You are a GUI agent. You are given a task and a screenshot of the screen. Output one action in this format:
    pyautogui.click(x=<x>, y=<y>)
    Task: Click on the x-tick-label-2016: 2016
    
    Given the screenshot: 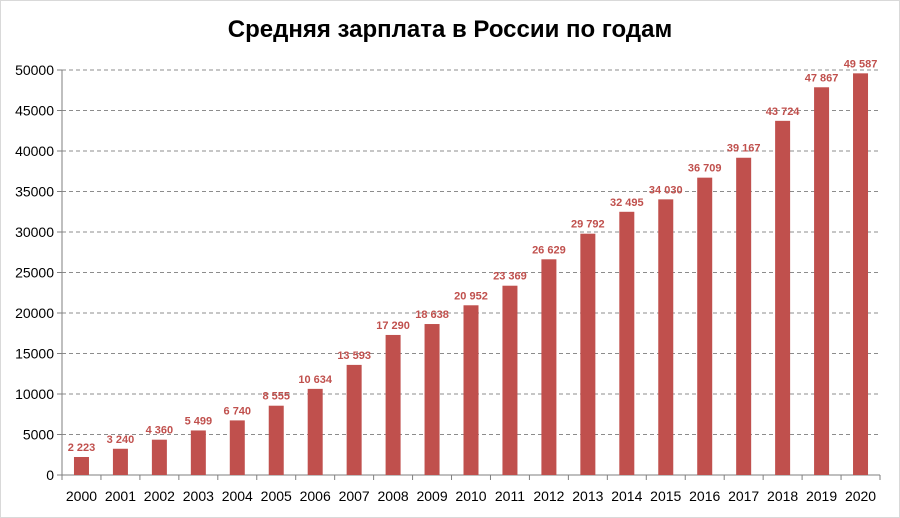 What is the action you would take?
    pyautogui.click(x=704, y=496)
    